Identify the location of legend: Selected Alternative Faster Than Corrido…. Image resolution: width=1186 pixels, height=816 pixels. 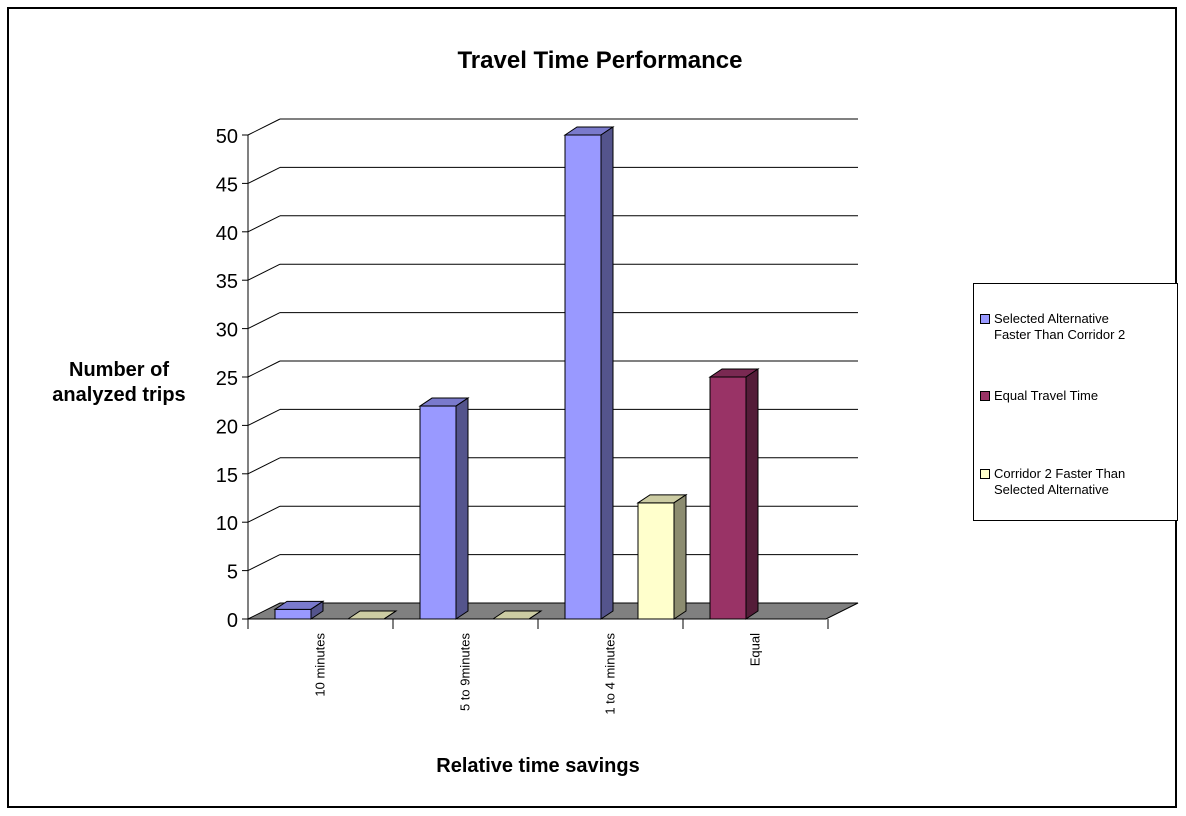
(1075, 402).